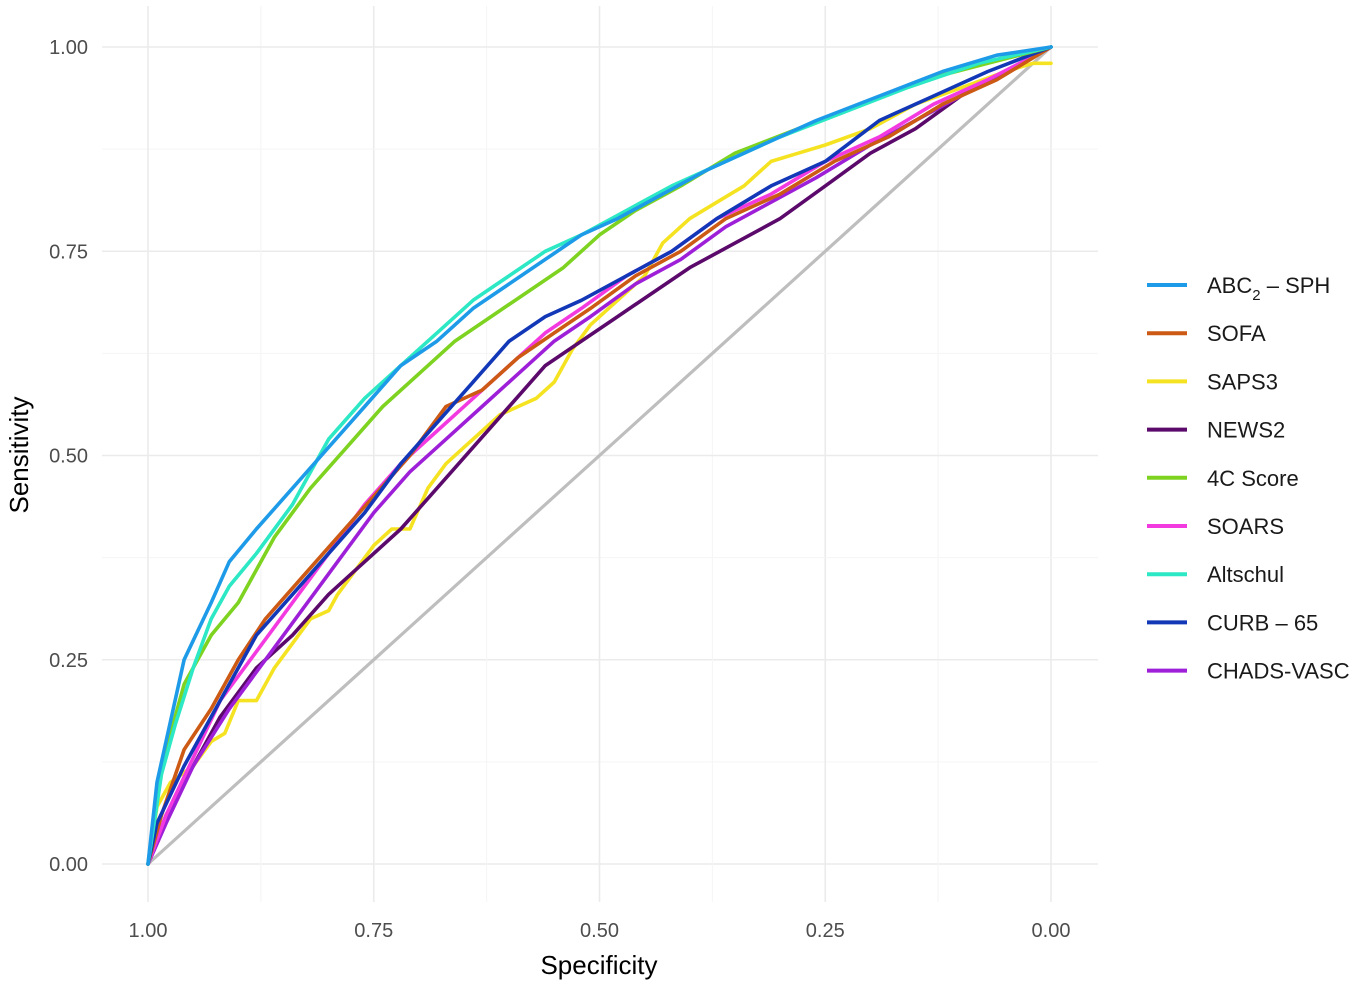 The height and width of the screenshot is (986, 1370). I want to click on x-tick-label: 1.00, so click(148, 931).